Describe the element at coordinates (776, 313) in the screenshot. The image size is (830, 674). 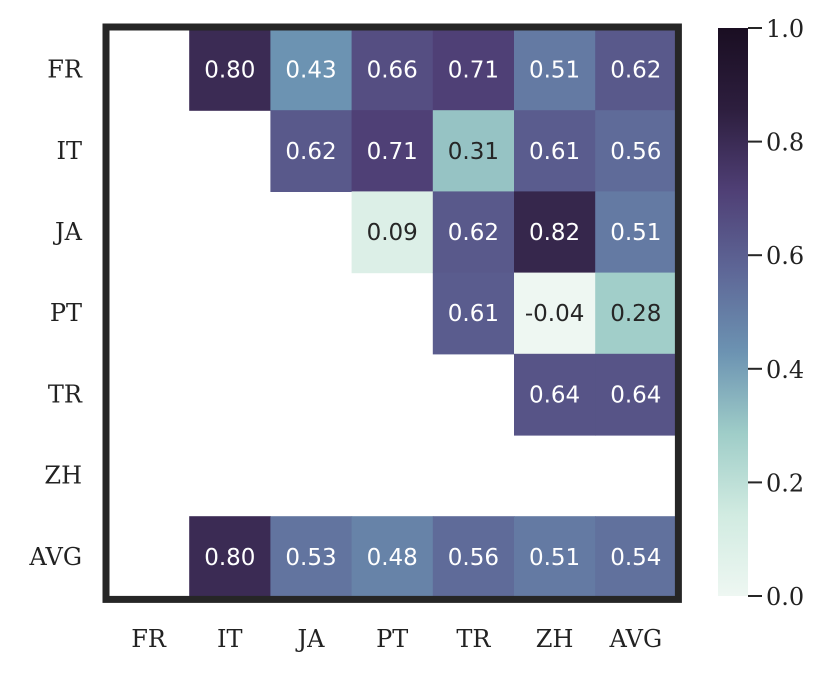
I see `colorbar-ticks: 0.0 0.2 0.4 0.6 0.8 1.0` at that location.